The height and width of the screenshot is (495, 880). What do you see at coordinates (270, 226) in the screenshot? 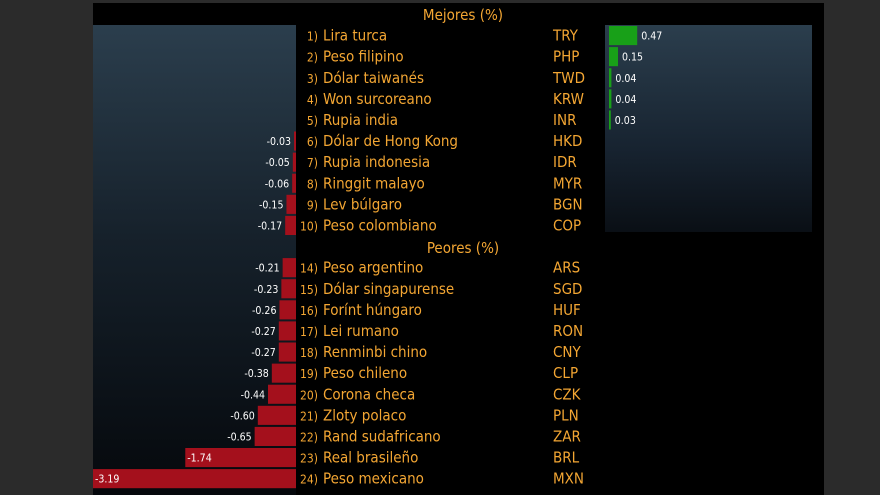
I see `value-label: -0.17` at bounding box center [270, 226].